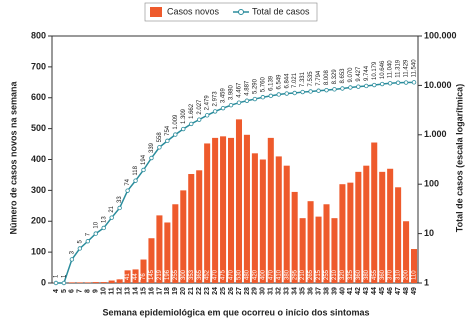  Describe the element at coordinates (112, 291) in the screenshot. I see `x-tick-label: 11` at that location.